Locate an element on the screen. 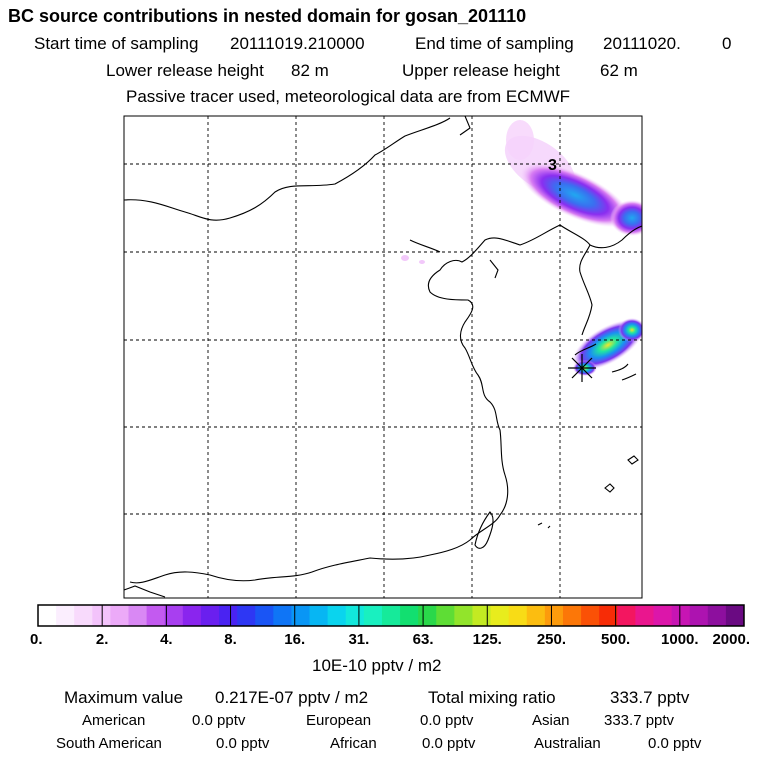 The image size is (768, 768). total-mixing-label: Total mixing ratio is located at coordinates (492, 697).